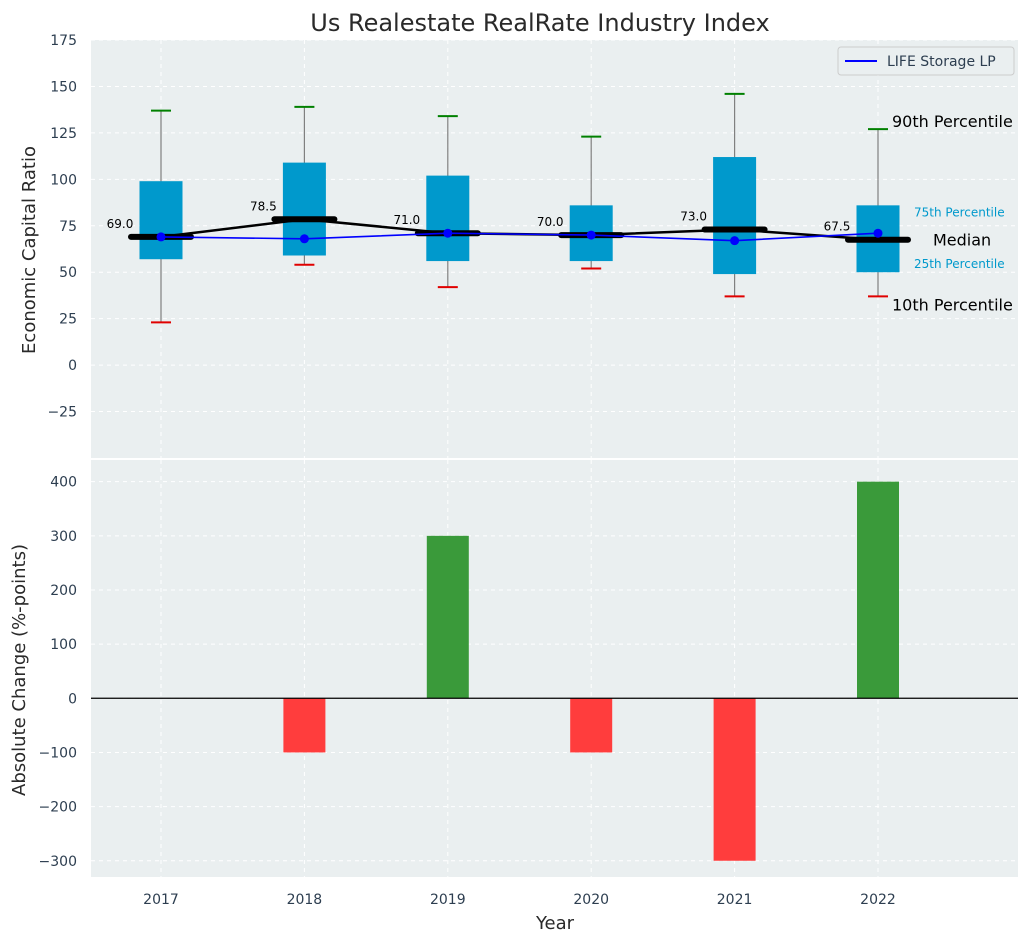 The width and height of the screenshot is (1029, 946). Describe the element at coordinates (591, 725) in the screenshot. I see `change-bar-2020` at that location.